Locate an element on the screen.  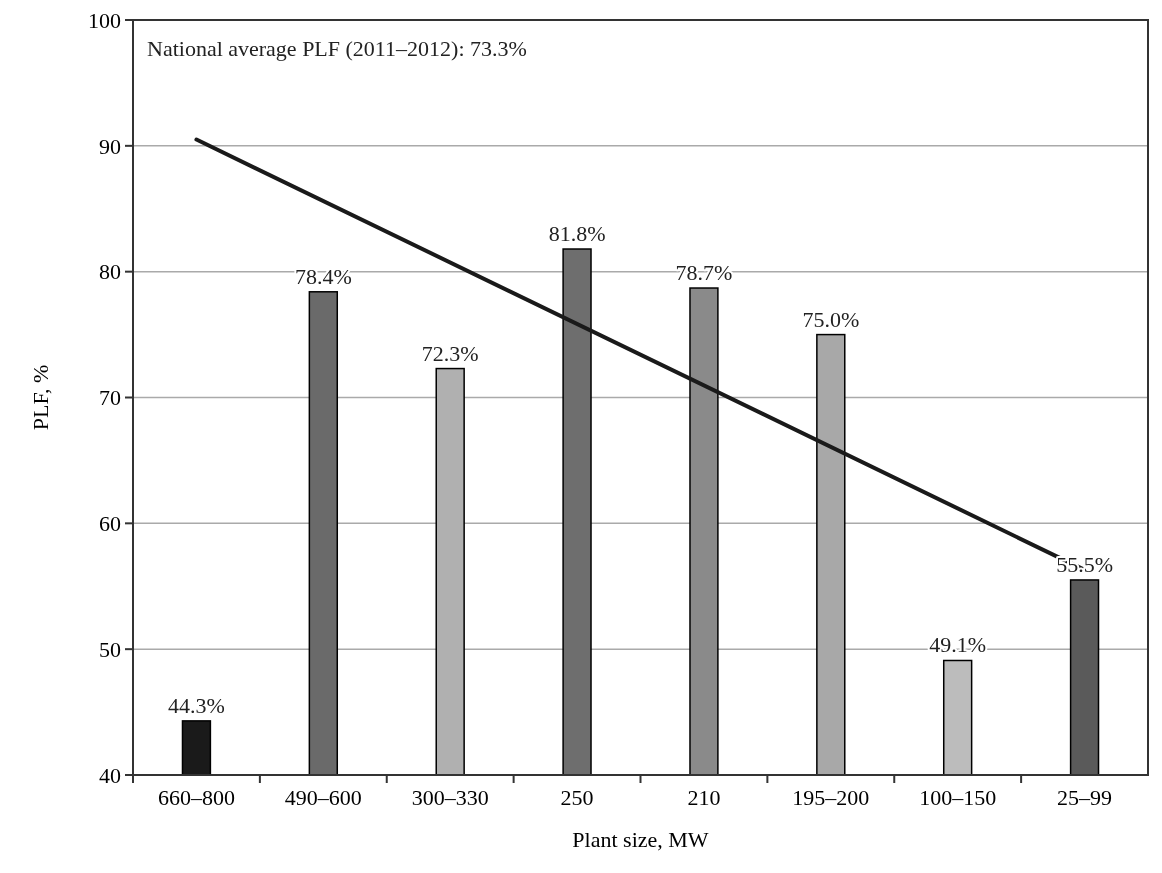
text: 81.8% is located at coordinates (577, 234).